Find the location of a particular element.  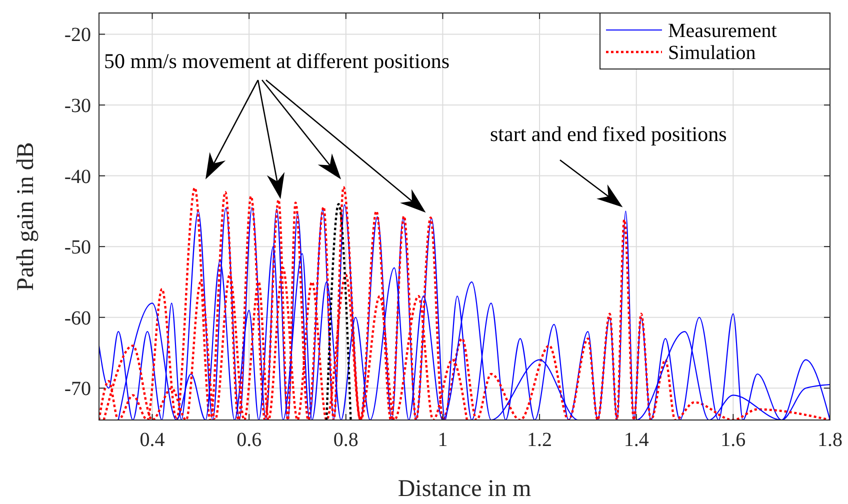

y-axis-title: Path gain in dB is located at coordinates (26, 216).